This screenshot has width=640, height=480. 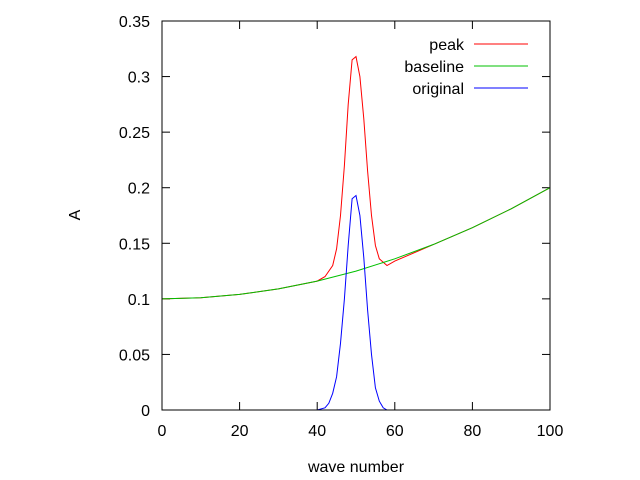 What do you see at coordinates (395, 431) in the screenshot?
I see `x-tick-label: 60` at bounding box center [395, 431].